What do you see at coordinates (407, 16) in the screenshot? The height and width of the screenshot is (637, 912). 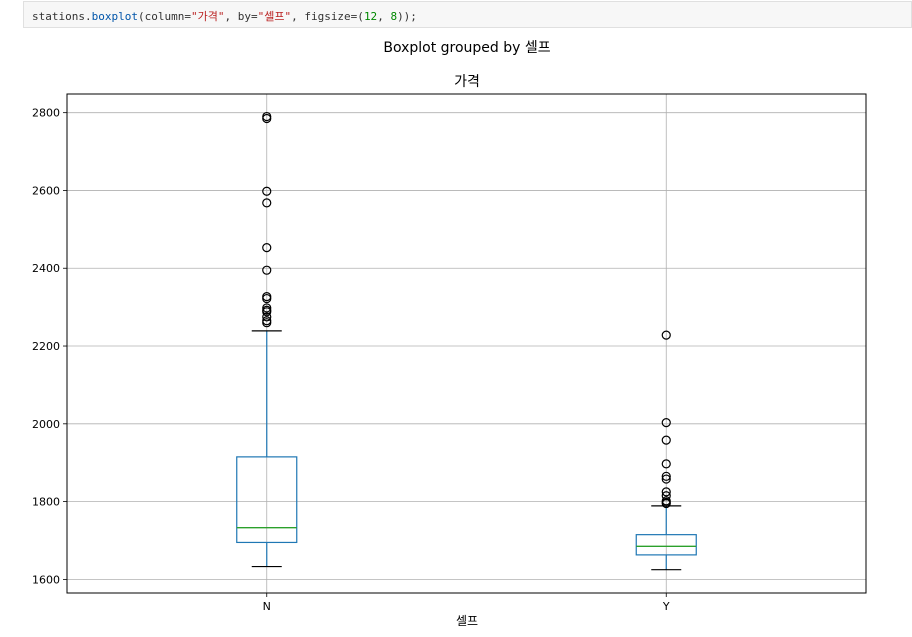 I see `code-token: ));` at bounding box center [407, 16].